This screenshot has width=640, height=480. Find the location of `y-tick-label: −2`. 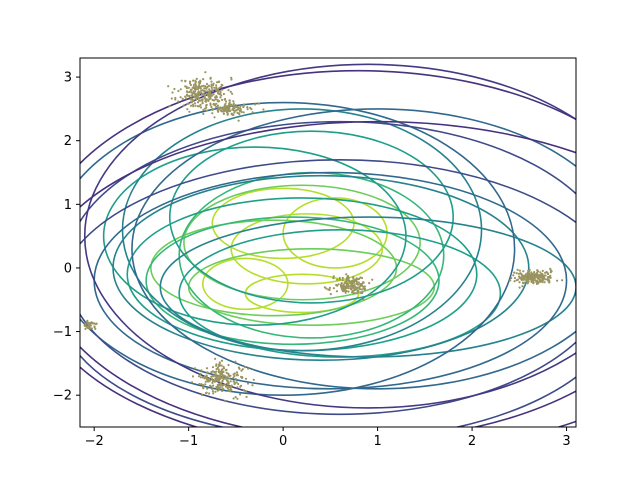

y-tick-label: −2 is located at coordinates (62, 396).